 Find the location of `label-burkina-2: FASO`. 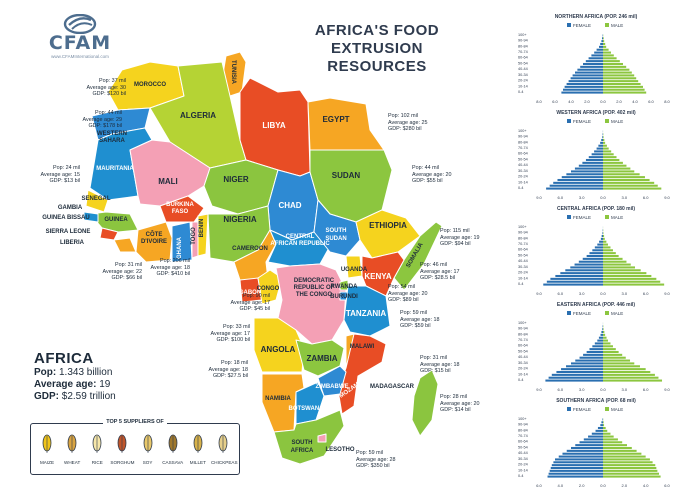

label-burkina-2: FASO is located at coordinates (180, 212).